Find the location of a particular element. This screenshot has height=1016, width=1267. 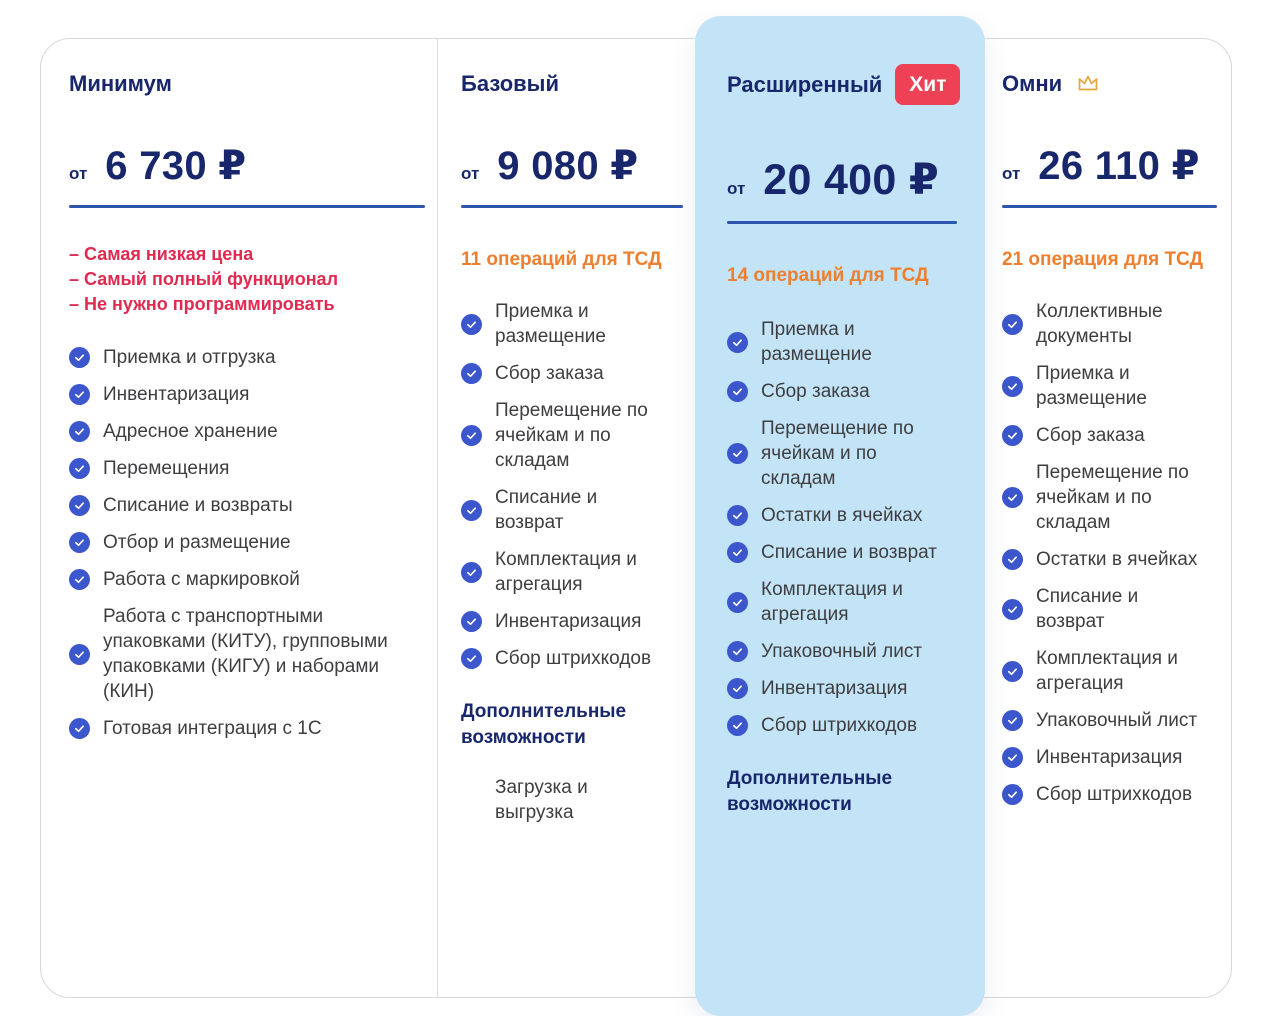

crown-icon is located at coordinates (1088, 83).